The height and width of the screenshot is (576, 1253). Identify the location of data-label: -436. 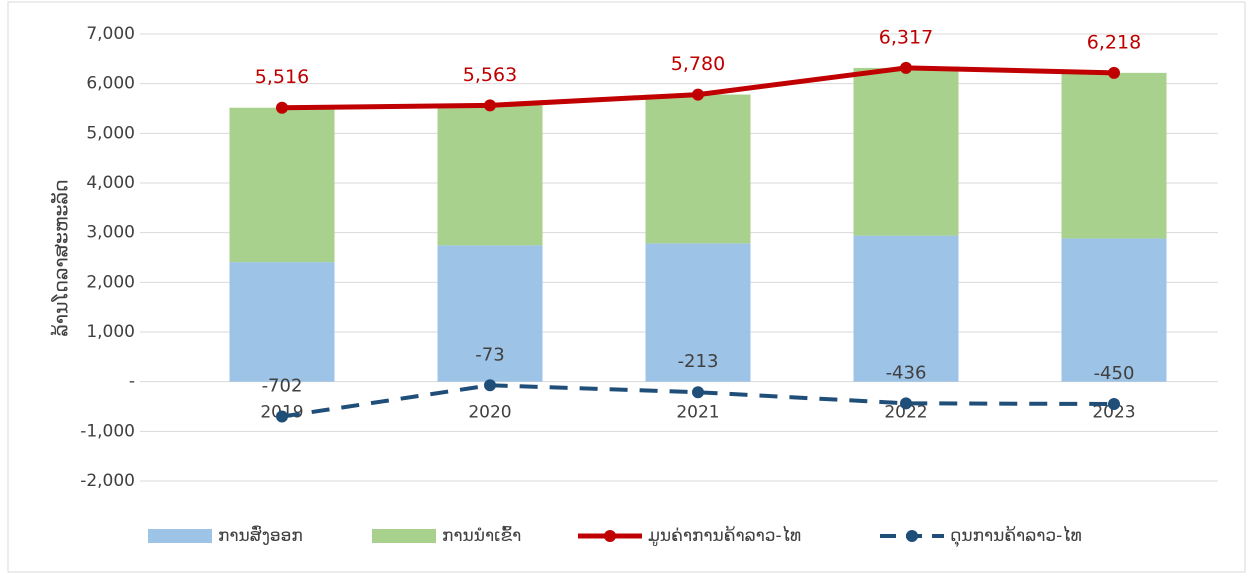
(906, 372).